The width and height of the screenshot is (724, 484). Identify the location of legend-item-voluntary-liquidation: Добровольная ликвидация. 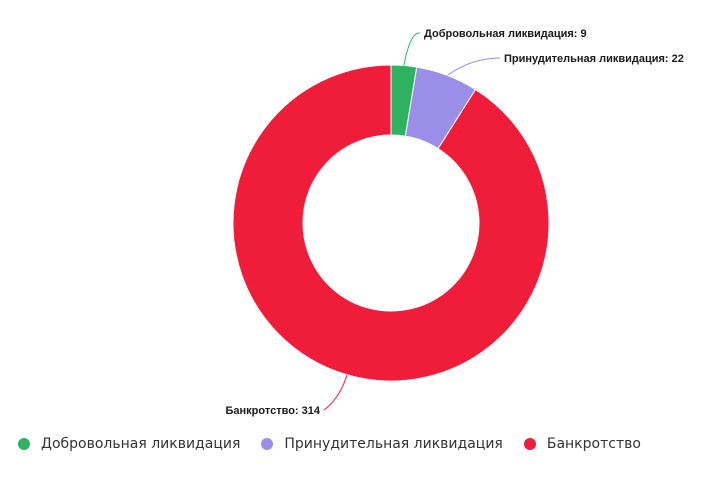
(129, 444).